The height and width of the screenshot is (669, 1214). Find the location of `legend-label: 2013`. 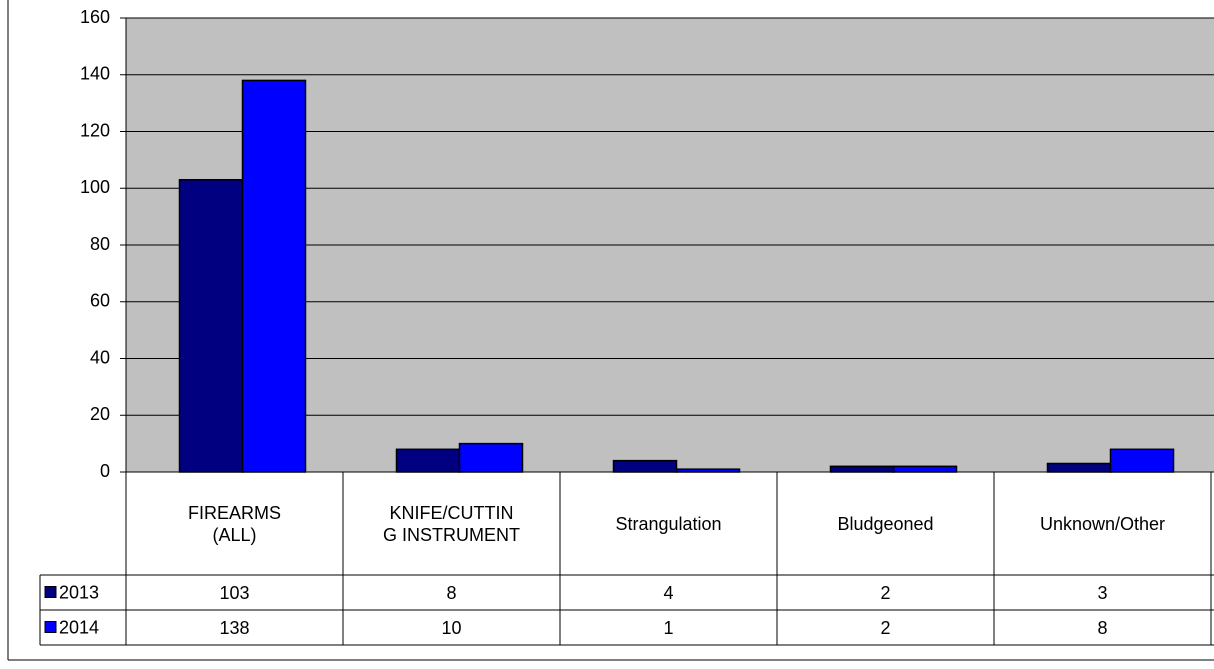

legend-label: 2013 is located at coordinates (79, 592).